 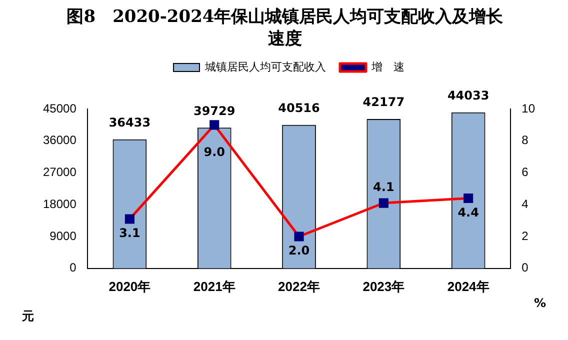 I want to click on data-label: 2.0, so click(x=299, y=251).